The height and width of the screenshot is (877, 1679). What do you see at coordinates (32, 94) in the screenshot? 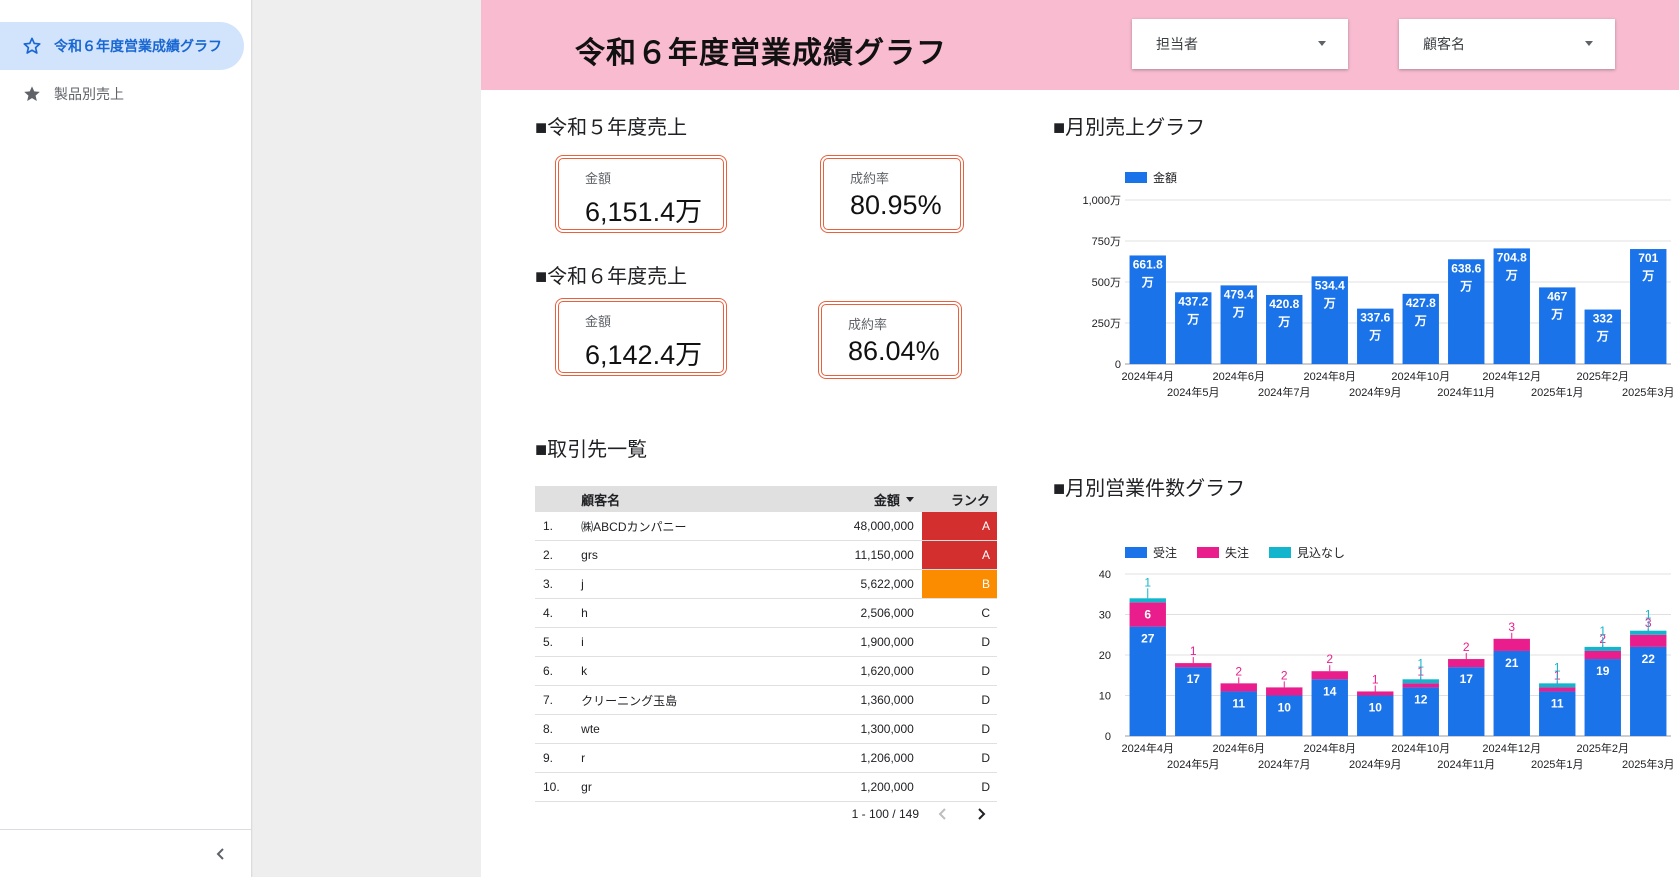
I see `star-icon` at bounding box center [32, 94].